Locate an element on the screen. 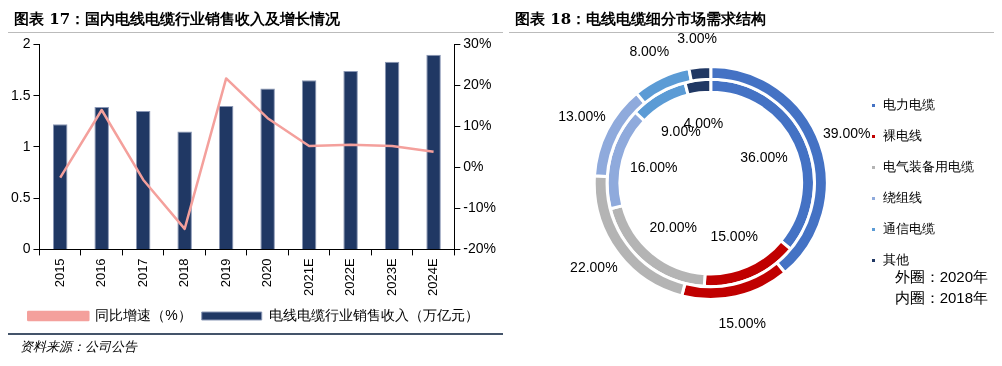 Image resolution: width=1002 pixels, height=366 pixels. y-tick-label: 1 is located at coordinates (26, 145).